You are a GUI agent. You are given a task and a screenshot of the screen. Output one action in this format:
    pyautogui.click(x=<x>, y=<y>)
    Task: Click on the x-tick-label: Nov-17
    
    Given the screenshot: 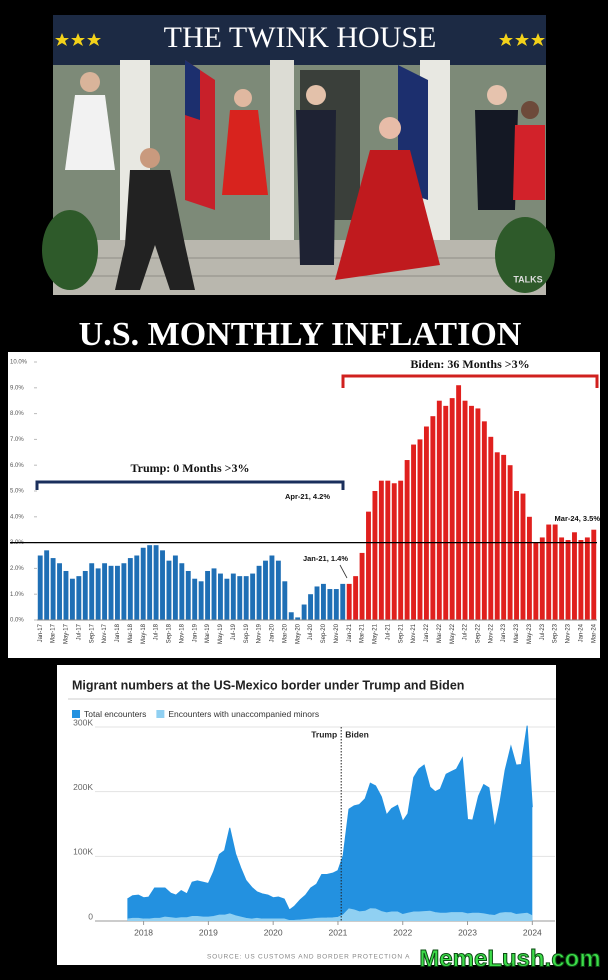 What is the action you would take?
    pyautogui.click(x=105, y=633)
    